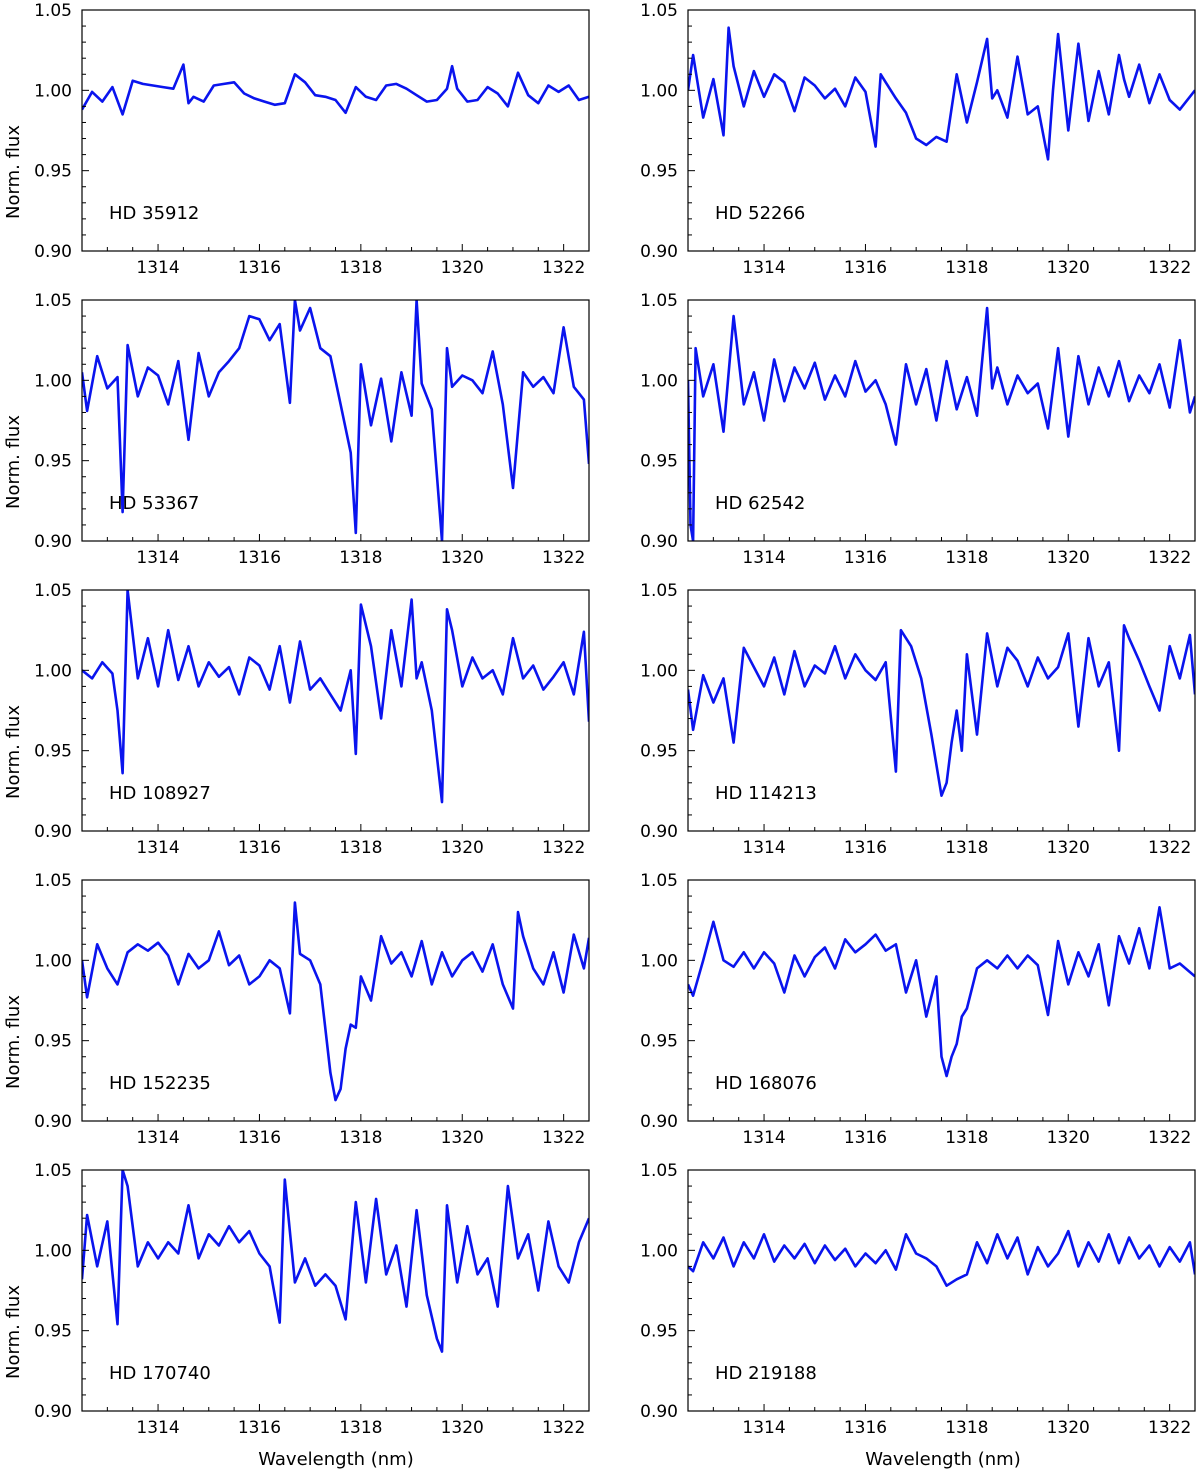 The image size is (1200, 1472). What do you see at coordinates (154, 213) in the screenshot?
I see `star-label: HD 35912` at bounding box center [154, 213].